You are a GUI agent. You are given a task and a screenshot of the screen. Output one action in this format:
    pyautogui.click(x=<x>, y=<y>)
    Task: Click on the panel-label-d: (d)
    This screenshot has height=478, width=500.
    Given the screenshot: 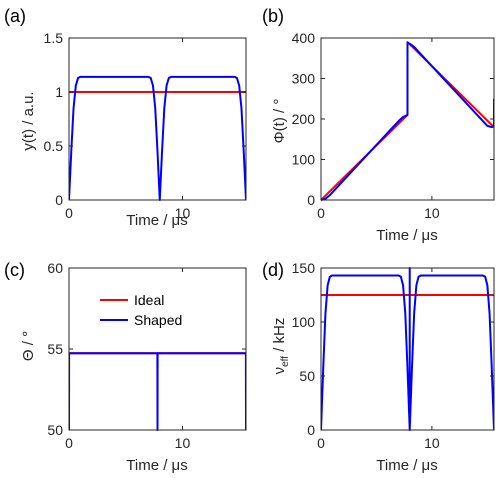 What is the action you would take?
    pyautogui.click(x=273, y=270)
    